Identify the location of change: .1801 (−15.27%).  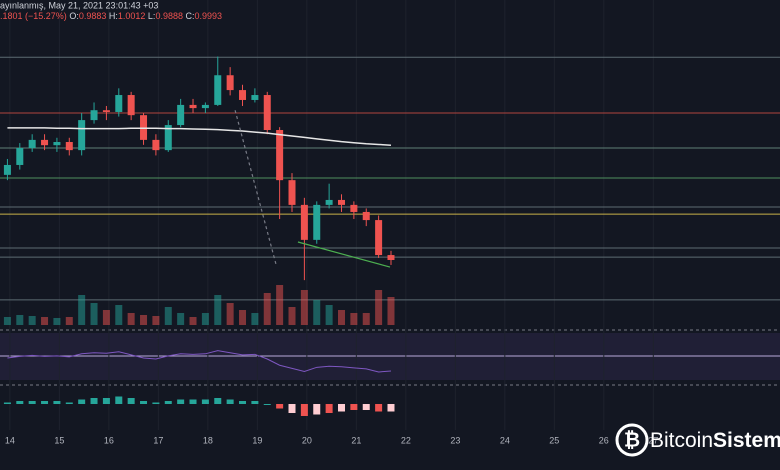
(33, 16).